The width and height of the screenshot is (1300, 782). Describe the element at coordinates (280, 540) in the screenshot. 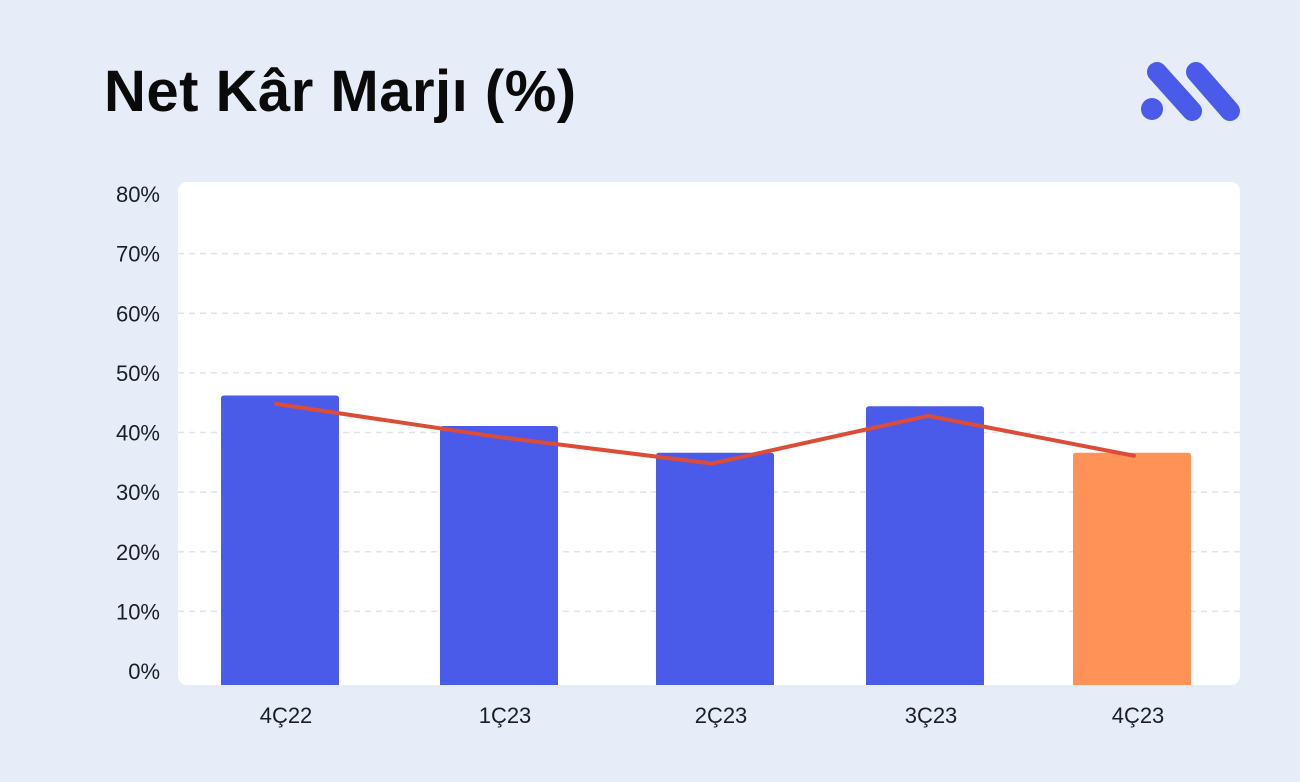

I see `bar-4Ç22` at that location.